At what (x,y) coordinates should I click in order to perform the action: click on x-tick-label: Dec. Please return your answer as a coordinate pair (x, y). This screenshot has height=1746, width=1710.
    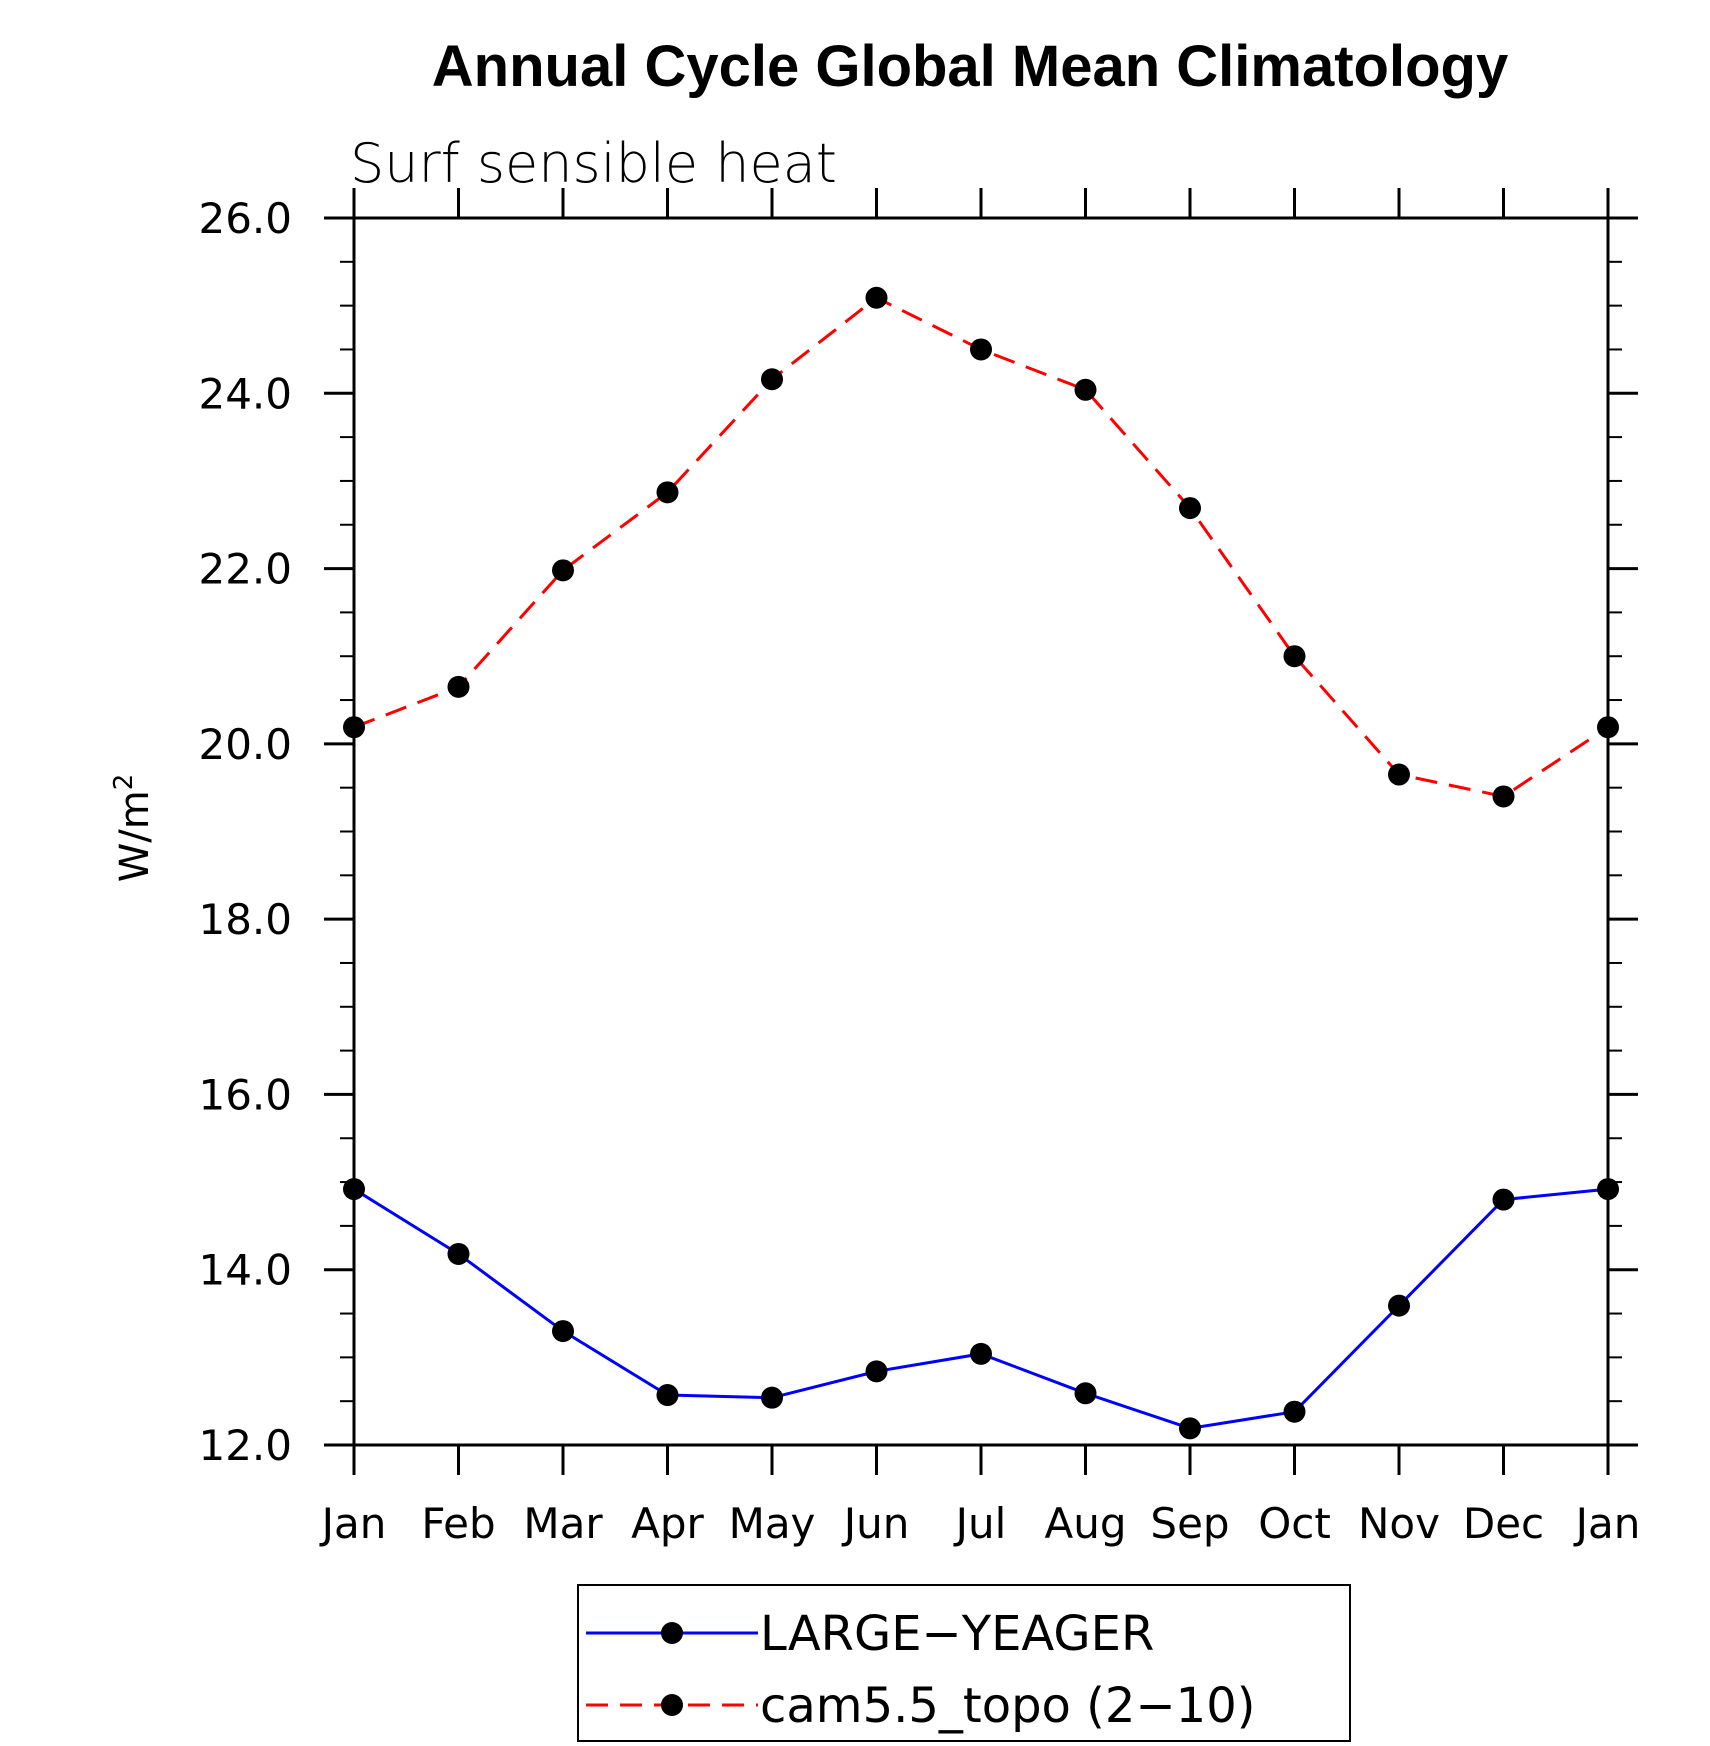
    Looking at the image, I should click on (1503, 1523).